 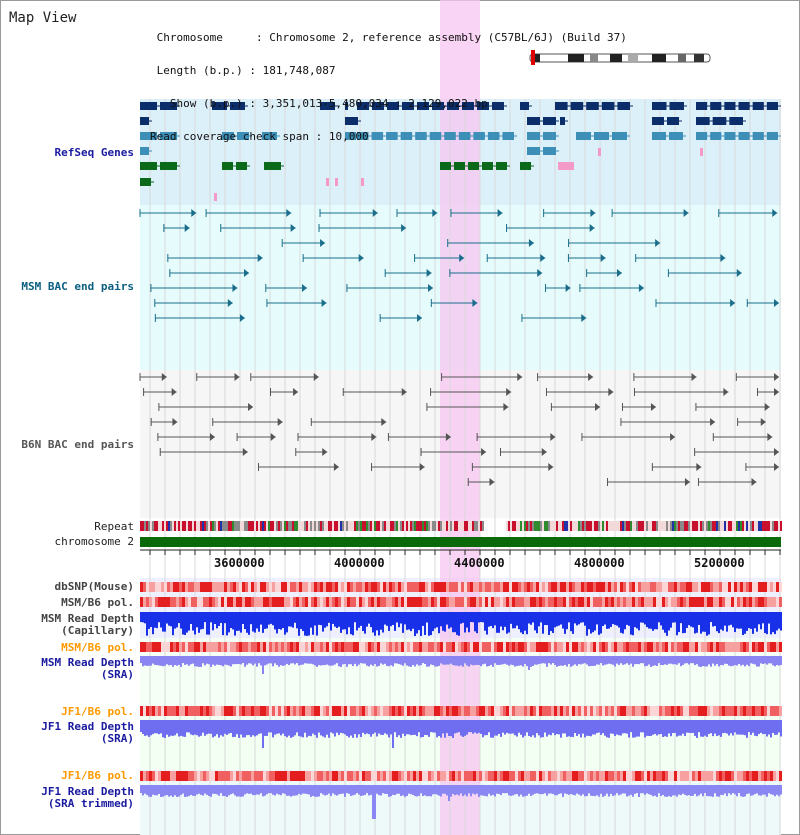 What do you see at coordinates (87, 625) in the screenshot?
I see `msm-depth-cap-label: MSM Read Depth (Capillary)` at bounding box center [87, 625].